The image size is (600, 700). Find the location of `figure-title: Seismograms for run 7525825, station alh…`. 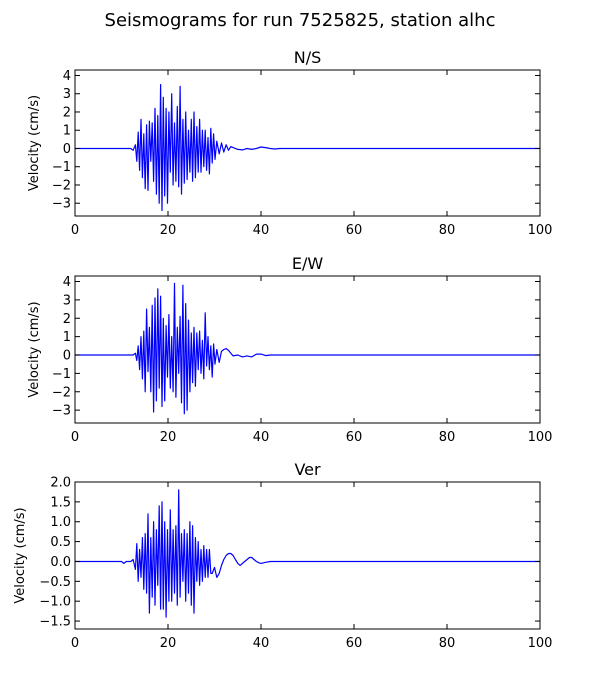

figure-title: Seismograms for run 7525825, station alh… is located at coordinates (300, 20).